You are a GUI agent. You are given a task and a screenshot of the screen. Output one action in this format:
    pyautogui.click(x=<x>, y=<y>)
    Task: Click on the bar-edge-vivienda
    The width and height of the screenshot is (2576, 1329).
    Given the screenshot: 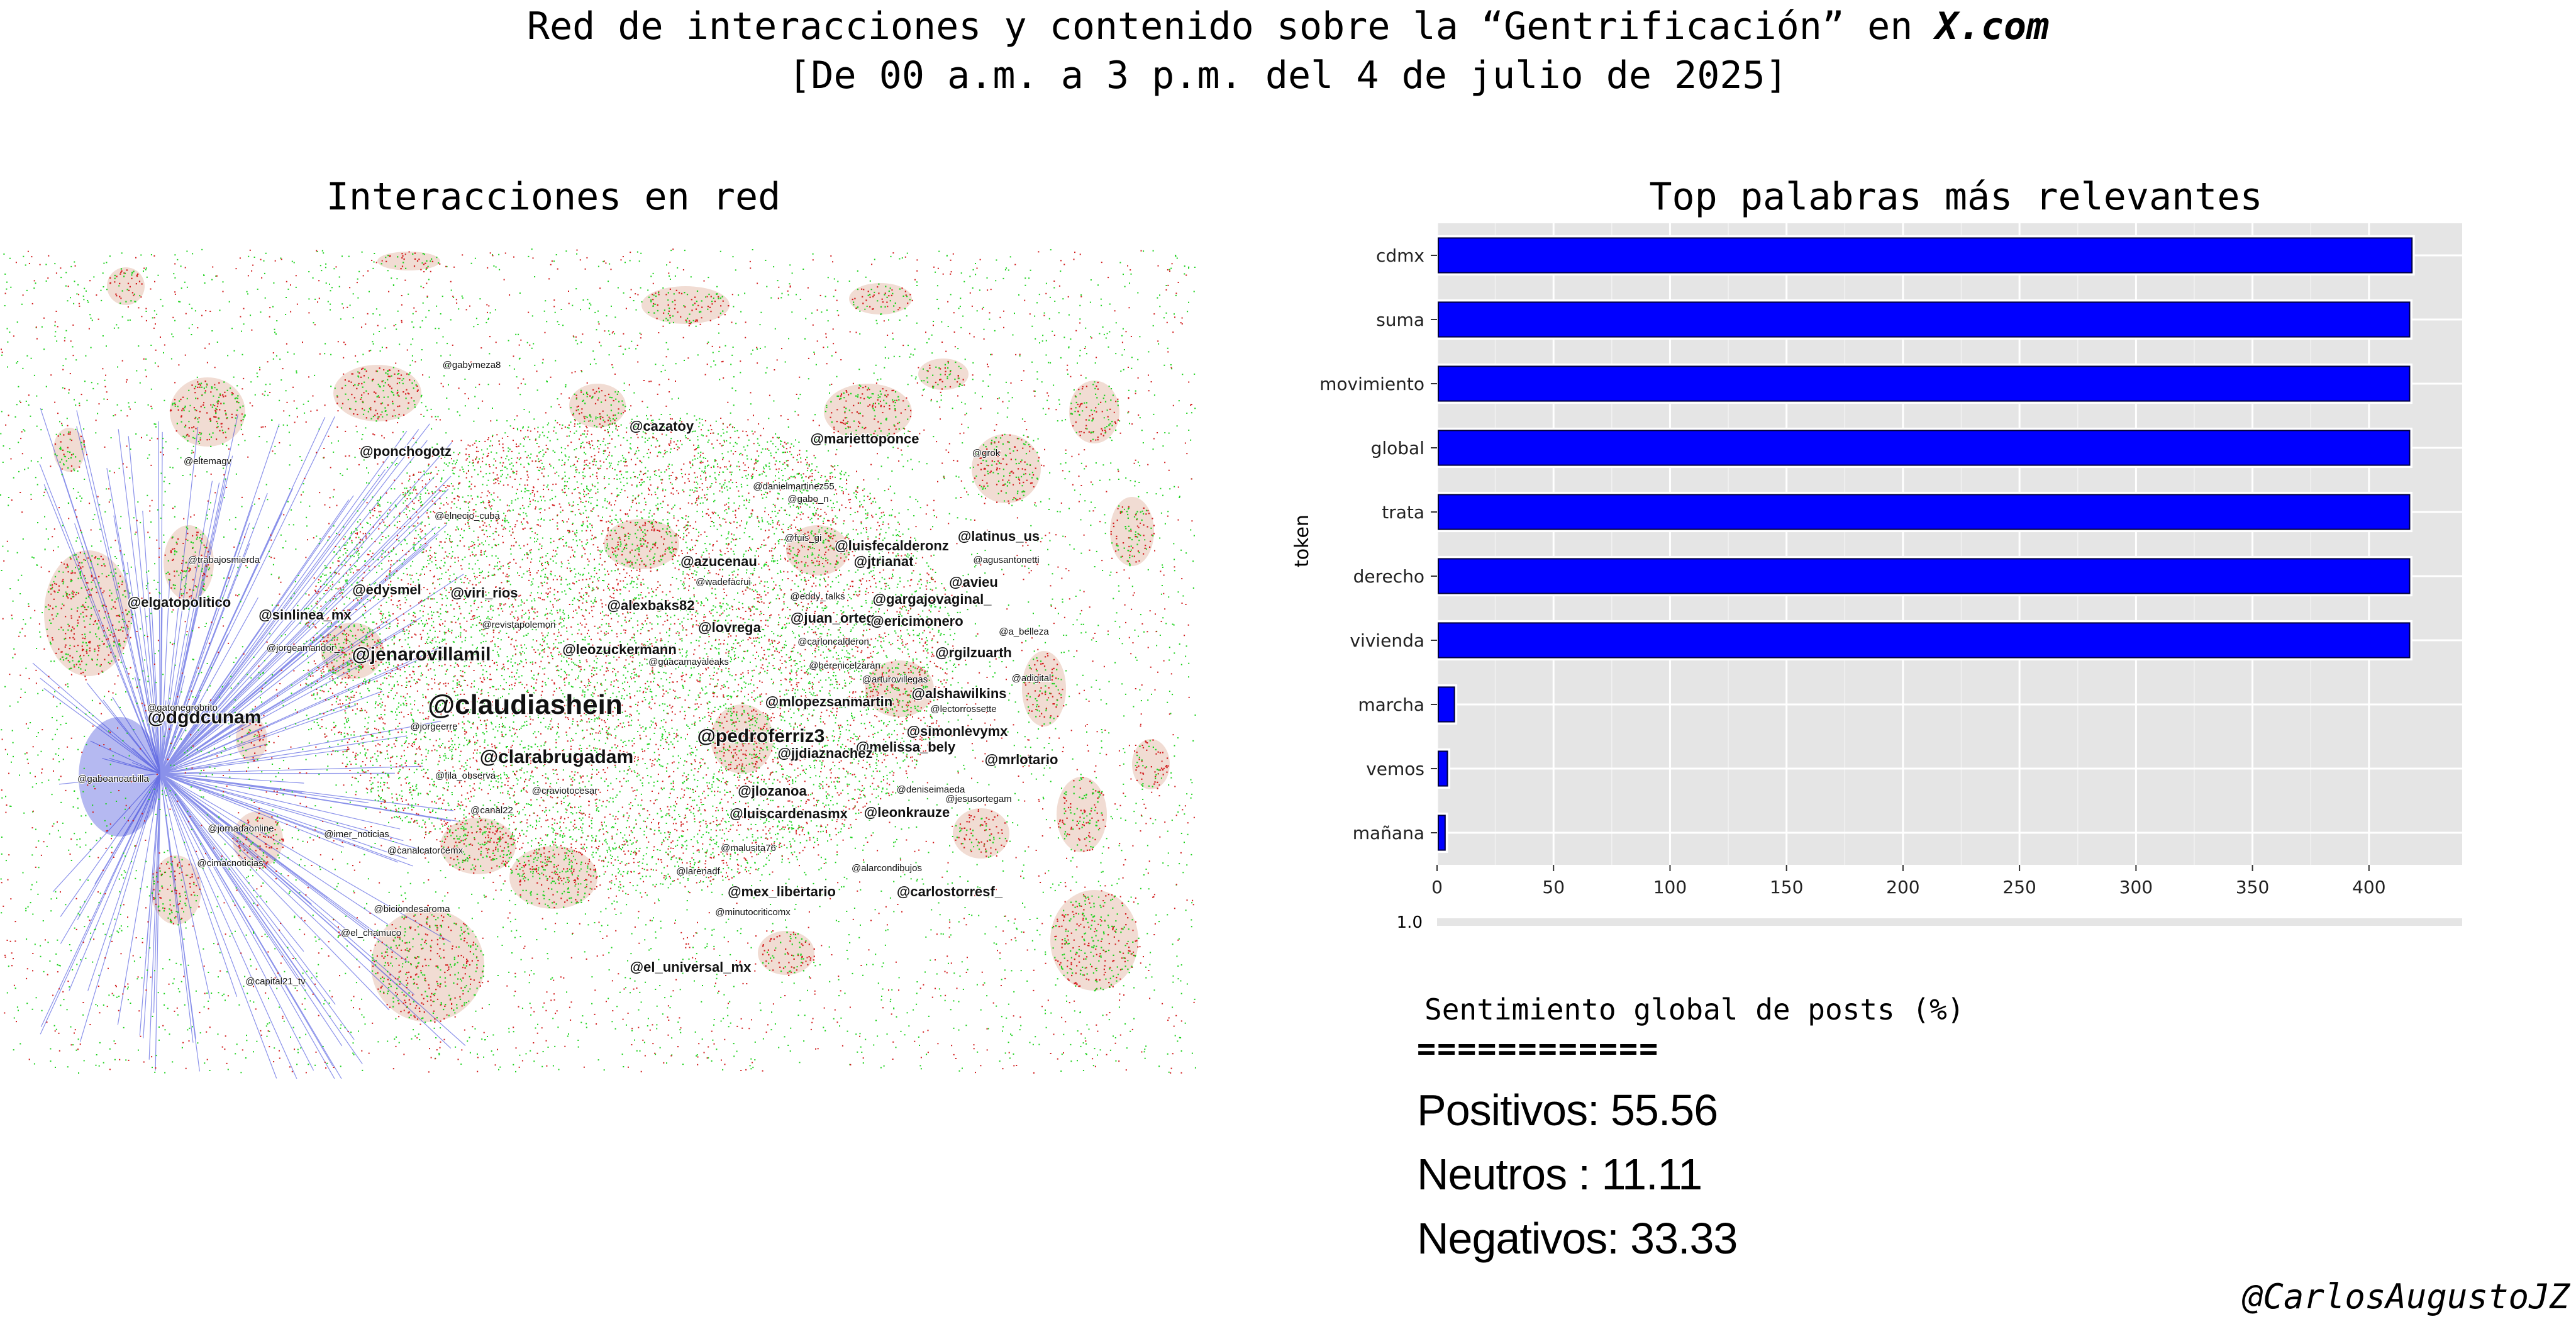 What is the action you would take?
    pyautogui.click(x=1924, y=640)
    